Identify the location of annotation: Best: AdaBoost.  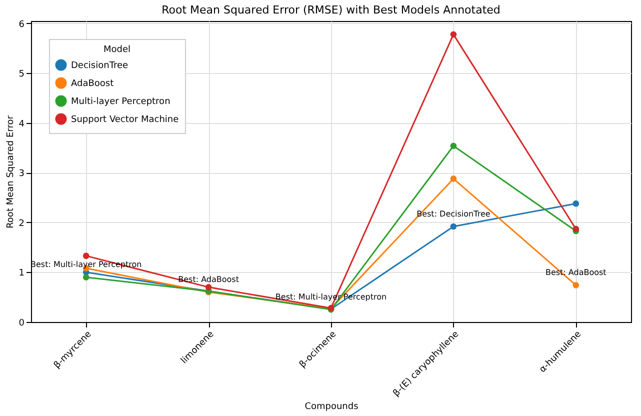
(208, 279).